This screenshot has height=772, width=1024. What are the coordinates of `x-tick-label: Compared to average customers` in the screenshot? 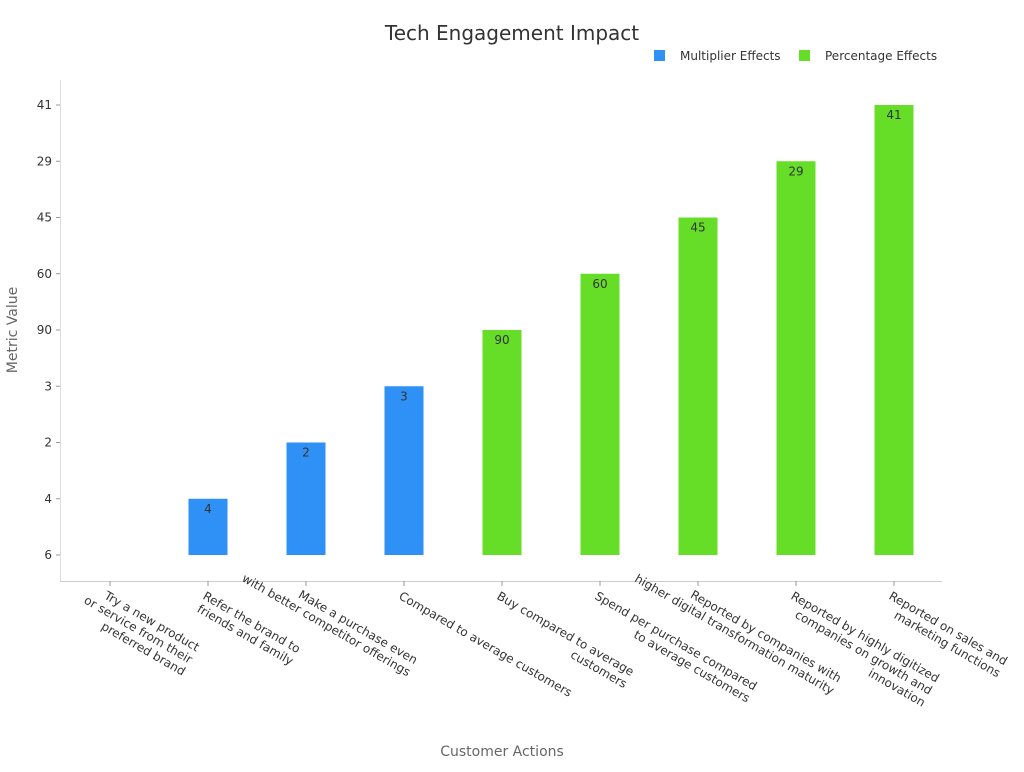 It's located at (486, 644).